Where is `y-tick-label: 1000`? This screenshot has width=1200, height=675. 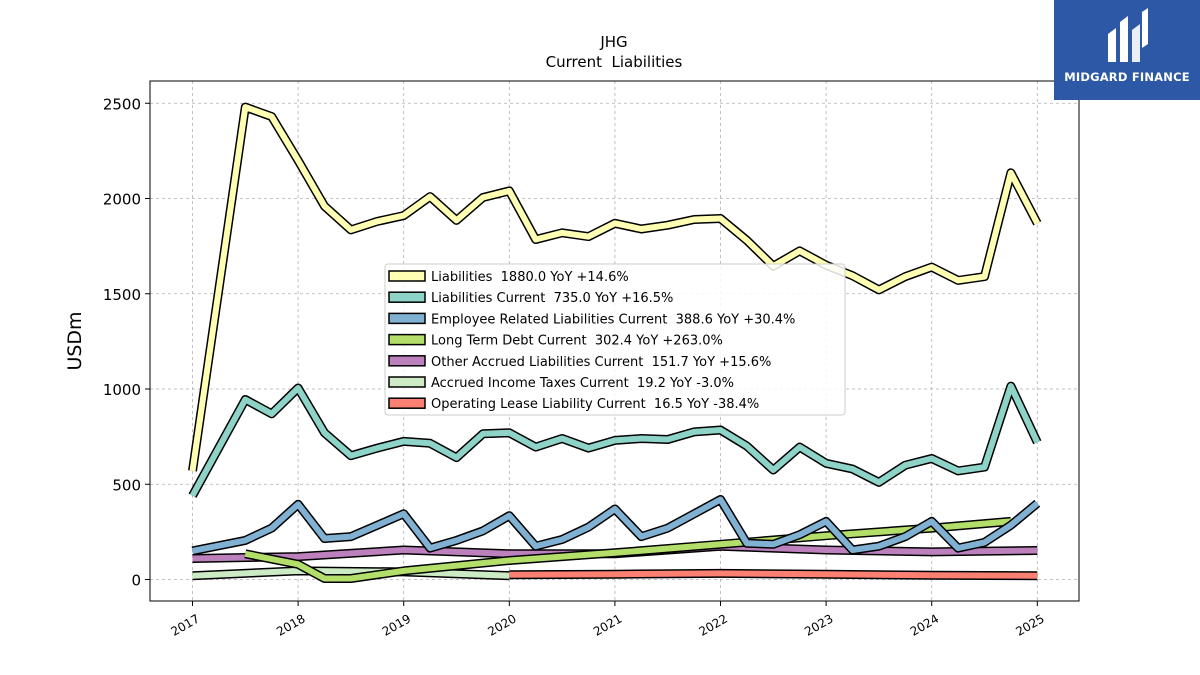
y-tick-label: 1000 is located at coordinates (122, 390).